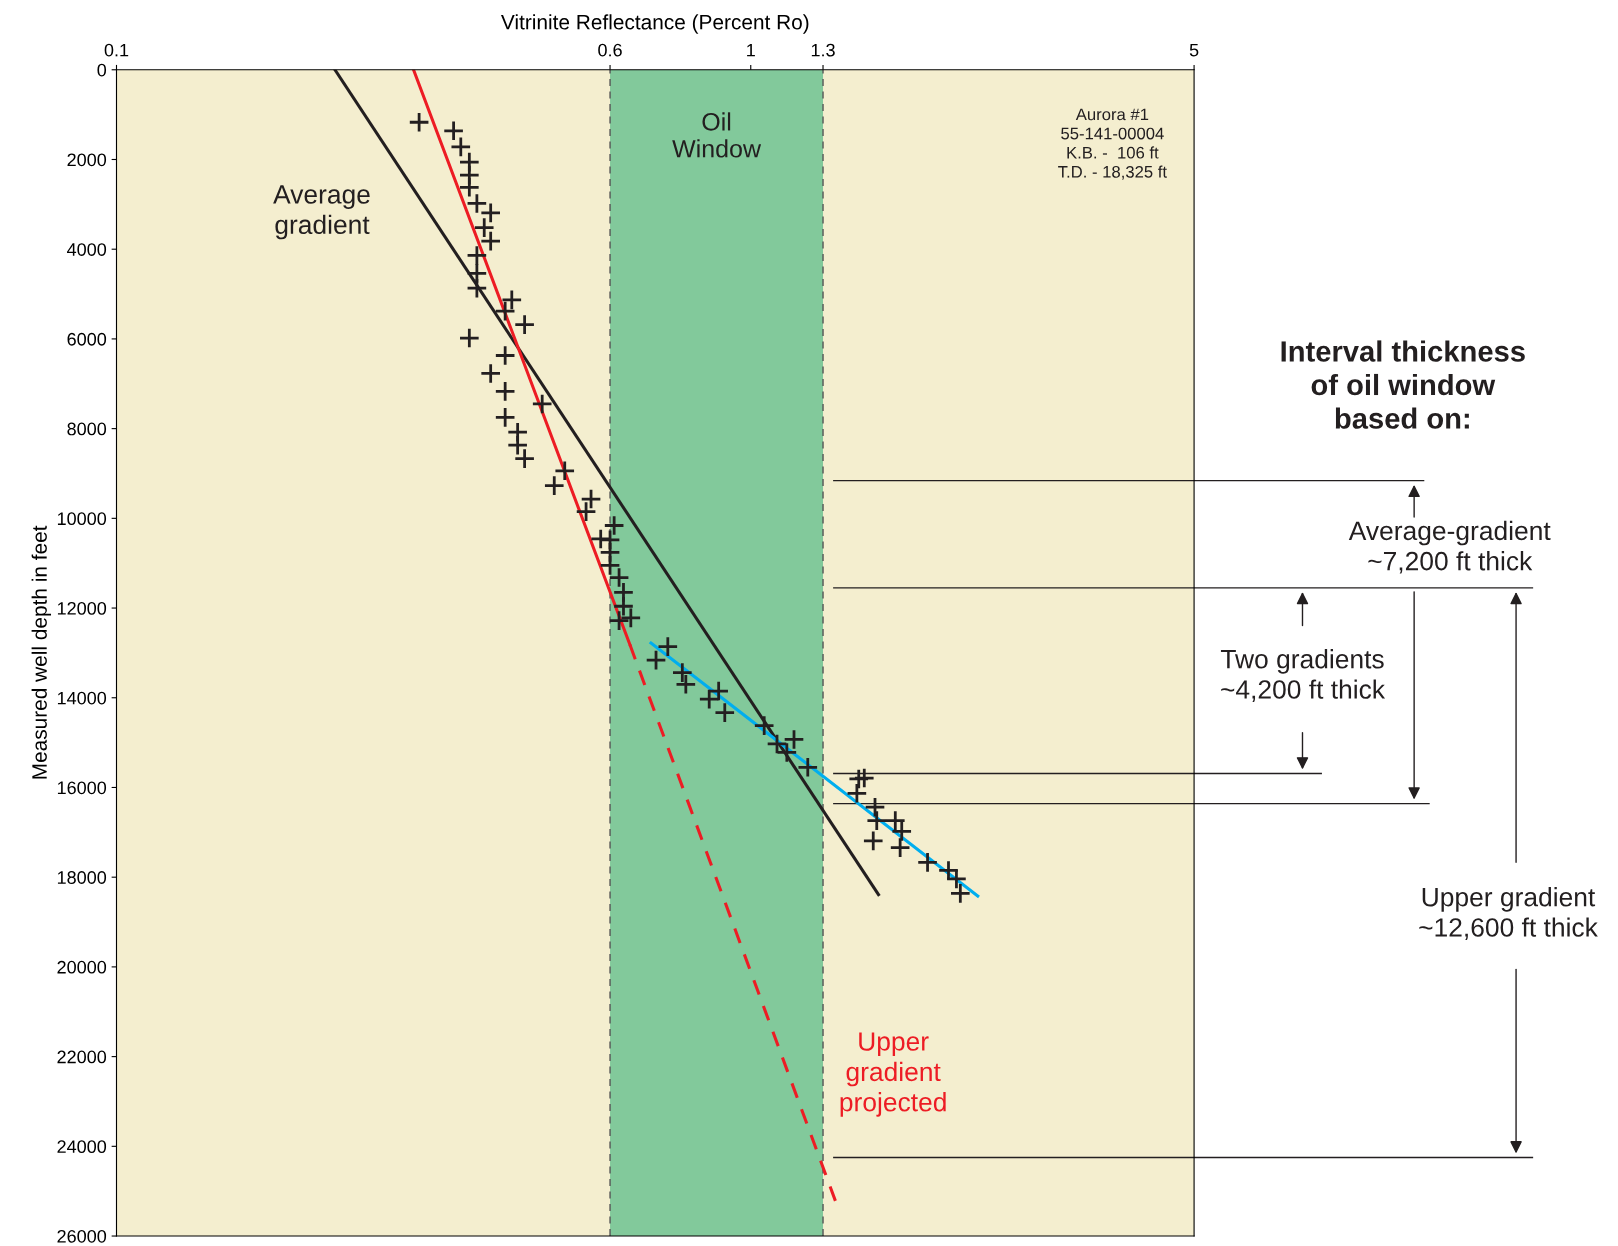  What do you see at coordinates (41, 652) in the screenshot?
I see `y-axis-title: Measured well depth in feet` at bounding box center [41, 652].